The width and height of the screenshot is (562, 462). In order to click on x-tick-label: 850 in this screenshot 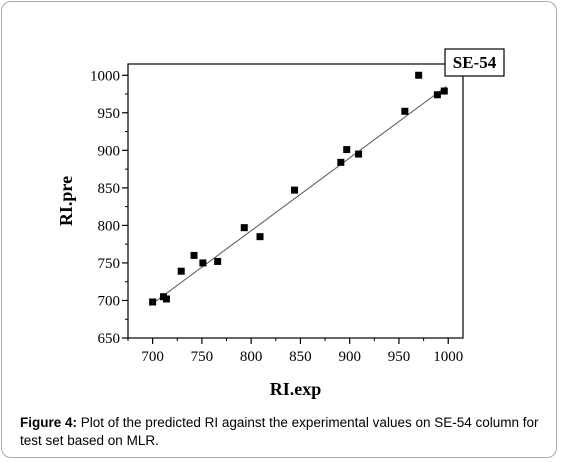, I will do `click(300, 357)`.